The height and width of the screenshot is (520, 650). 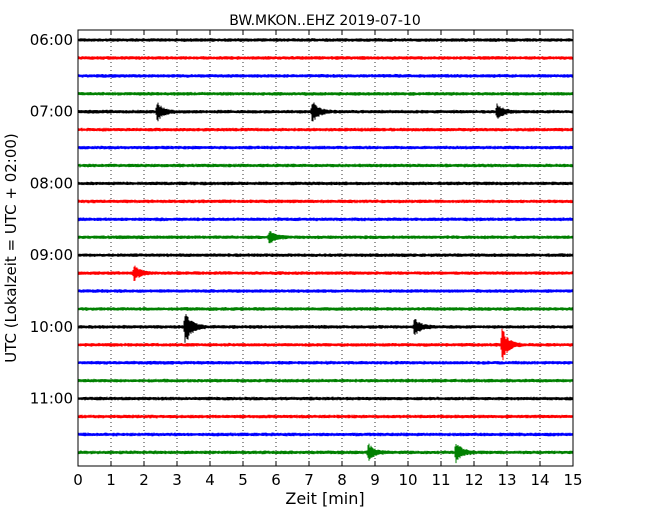 What do you see at coordinates (11, 248) in the screenshot?
I see `y-axis-label: UTC (Lokalzeit = UTC + 02:00)` at bounding box center [11, 248].